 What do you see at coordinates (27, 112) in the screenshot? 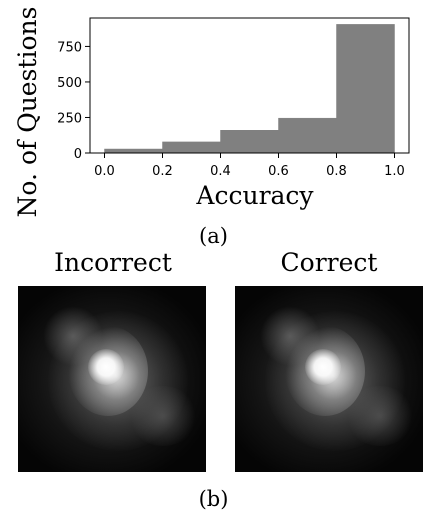
I see `y-axis-label: No. of Questions` at bounding box center [27, 112].